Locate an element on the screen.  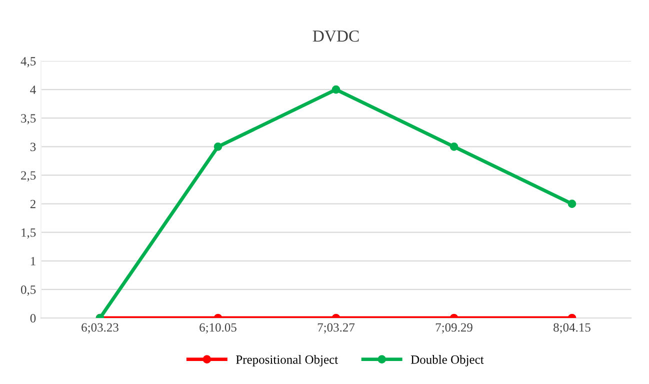
chart-title: DVDC is located at coordinates (335, 36).